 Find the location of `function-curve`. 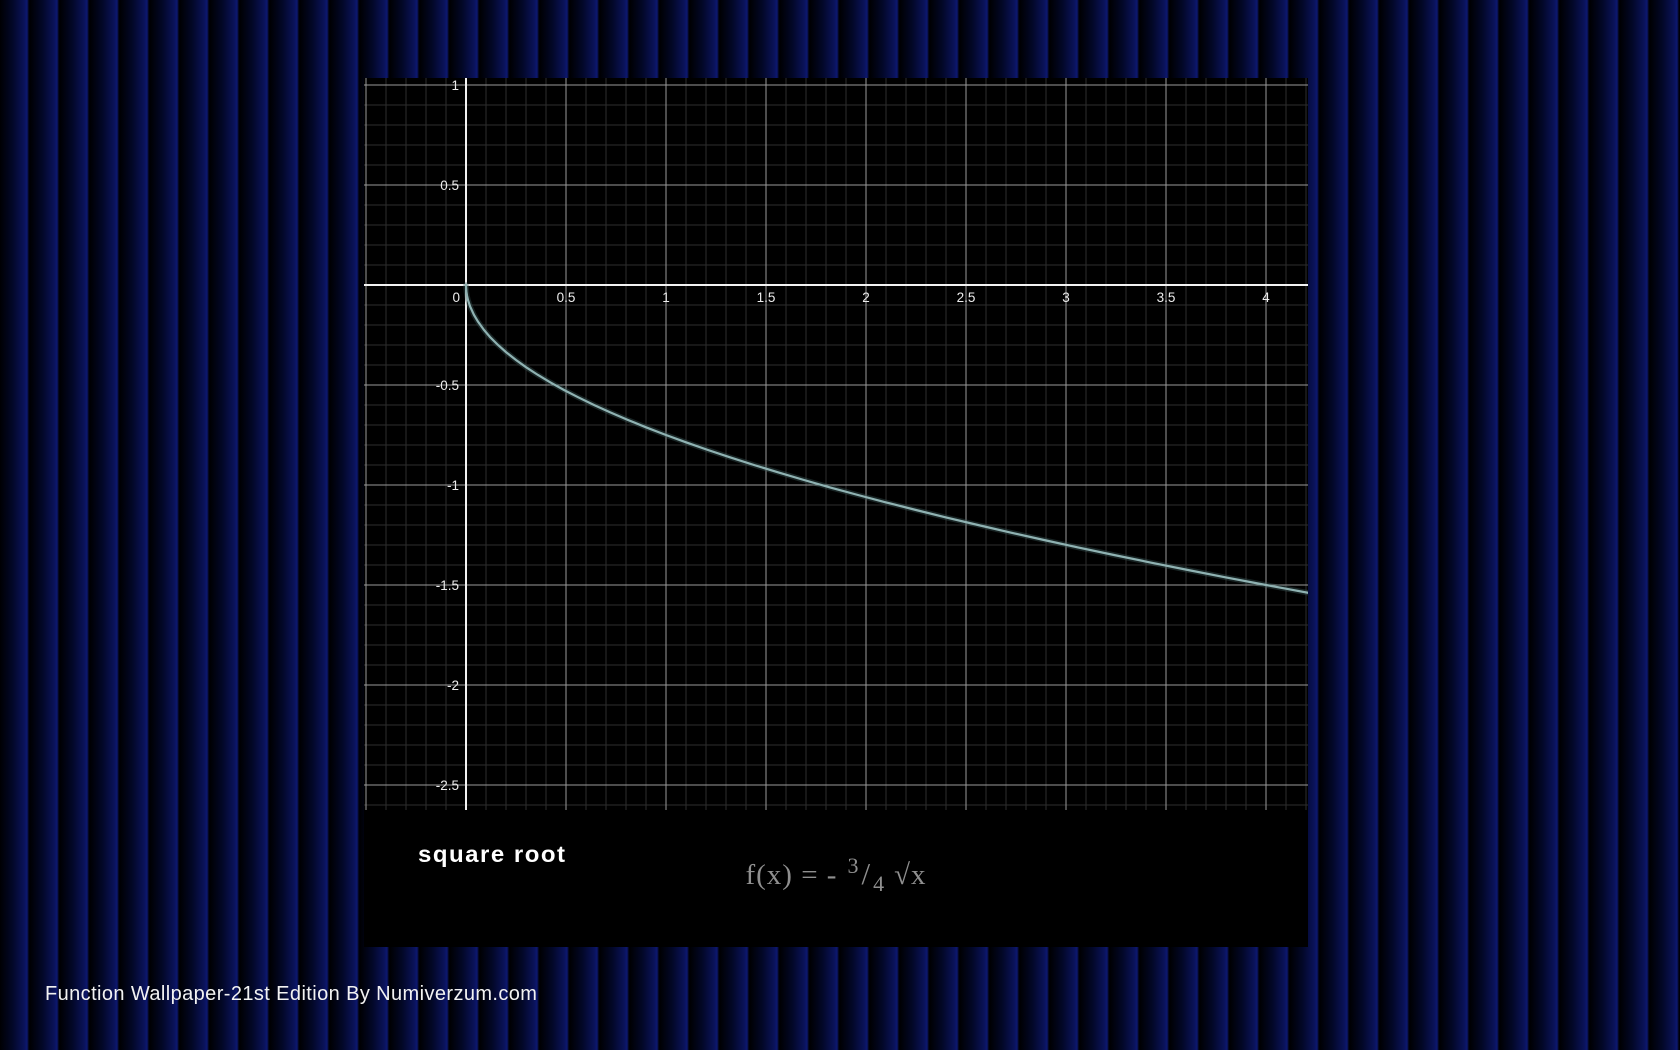

function-curve is located at coordinates (886, 438).